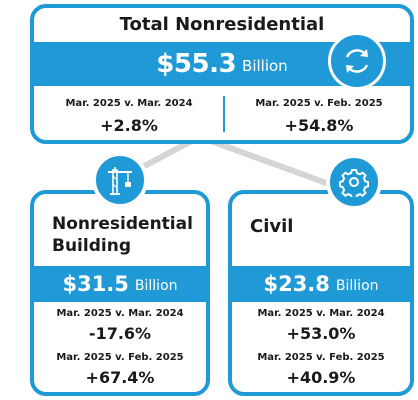 This screenshot has width=418, height=400. I want to click on civil-unit: Billion, so click(357, 285).